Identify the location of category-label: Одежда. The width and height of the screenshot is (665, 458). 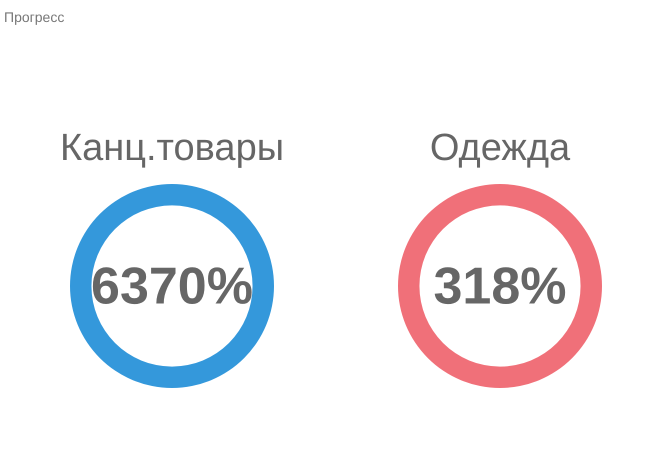
(500, 148).